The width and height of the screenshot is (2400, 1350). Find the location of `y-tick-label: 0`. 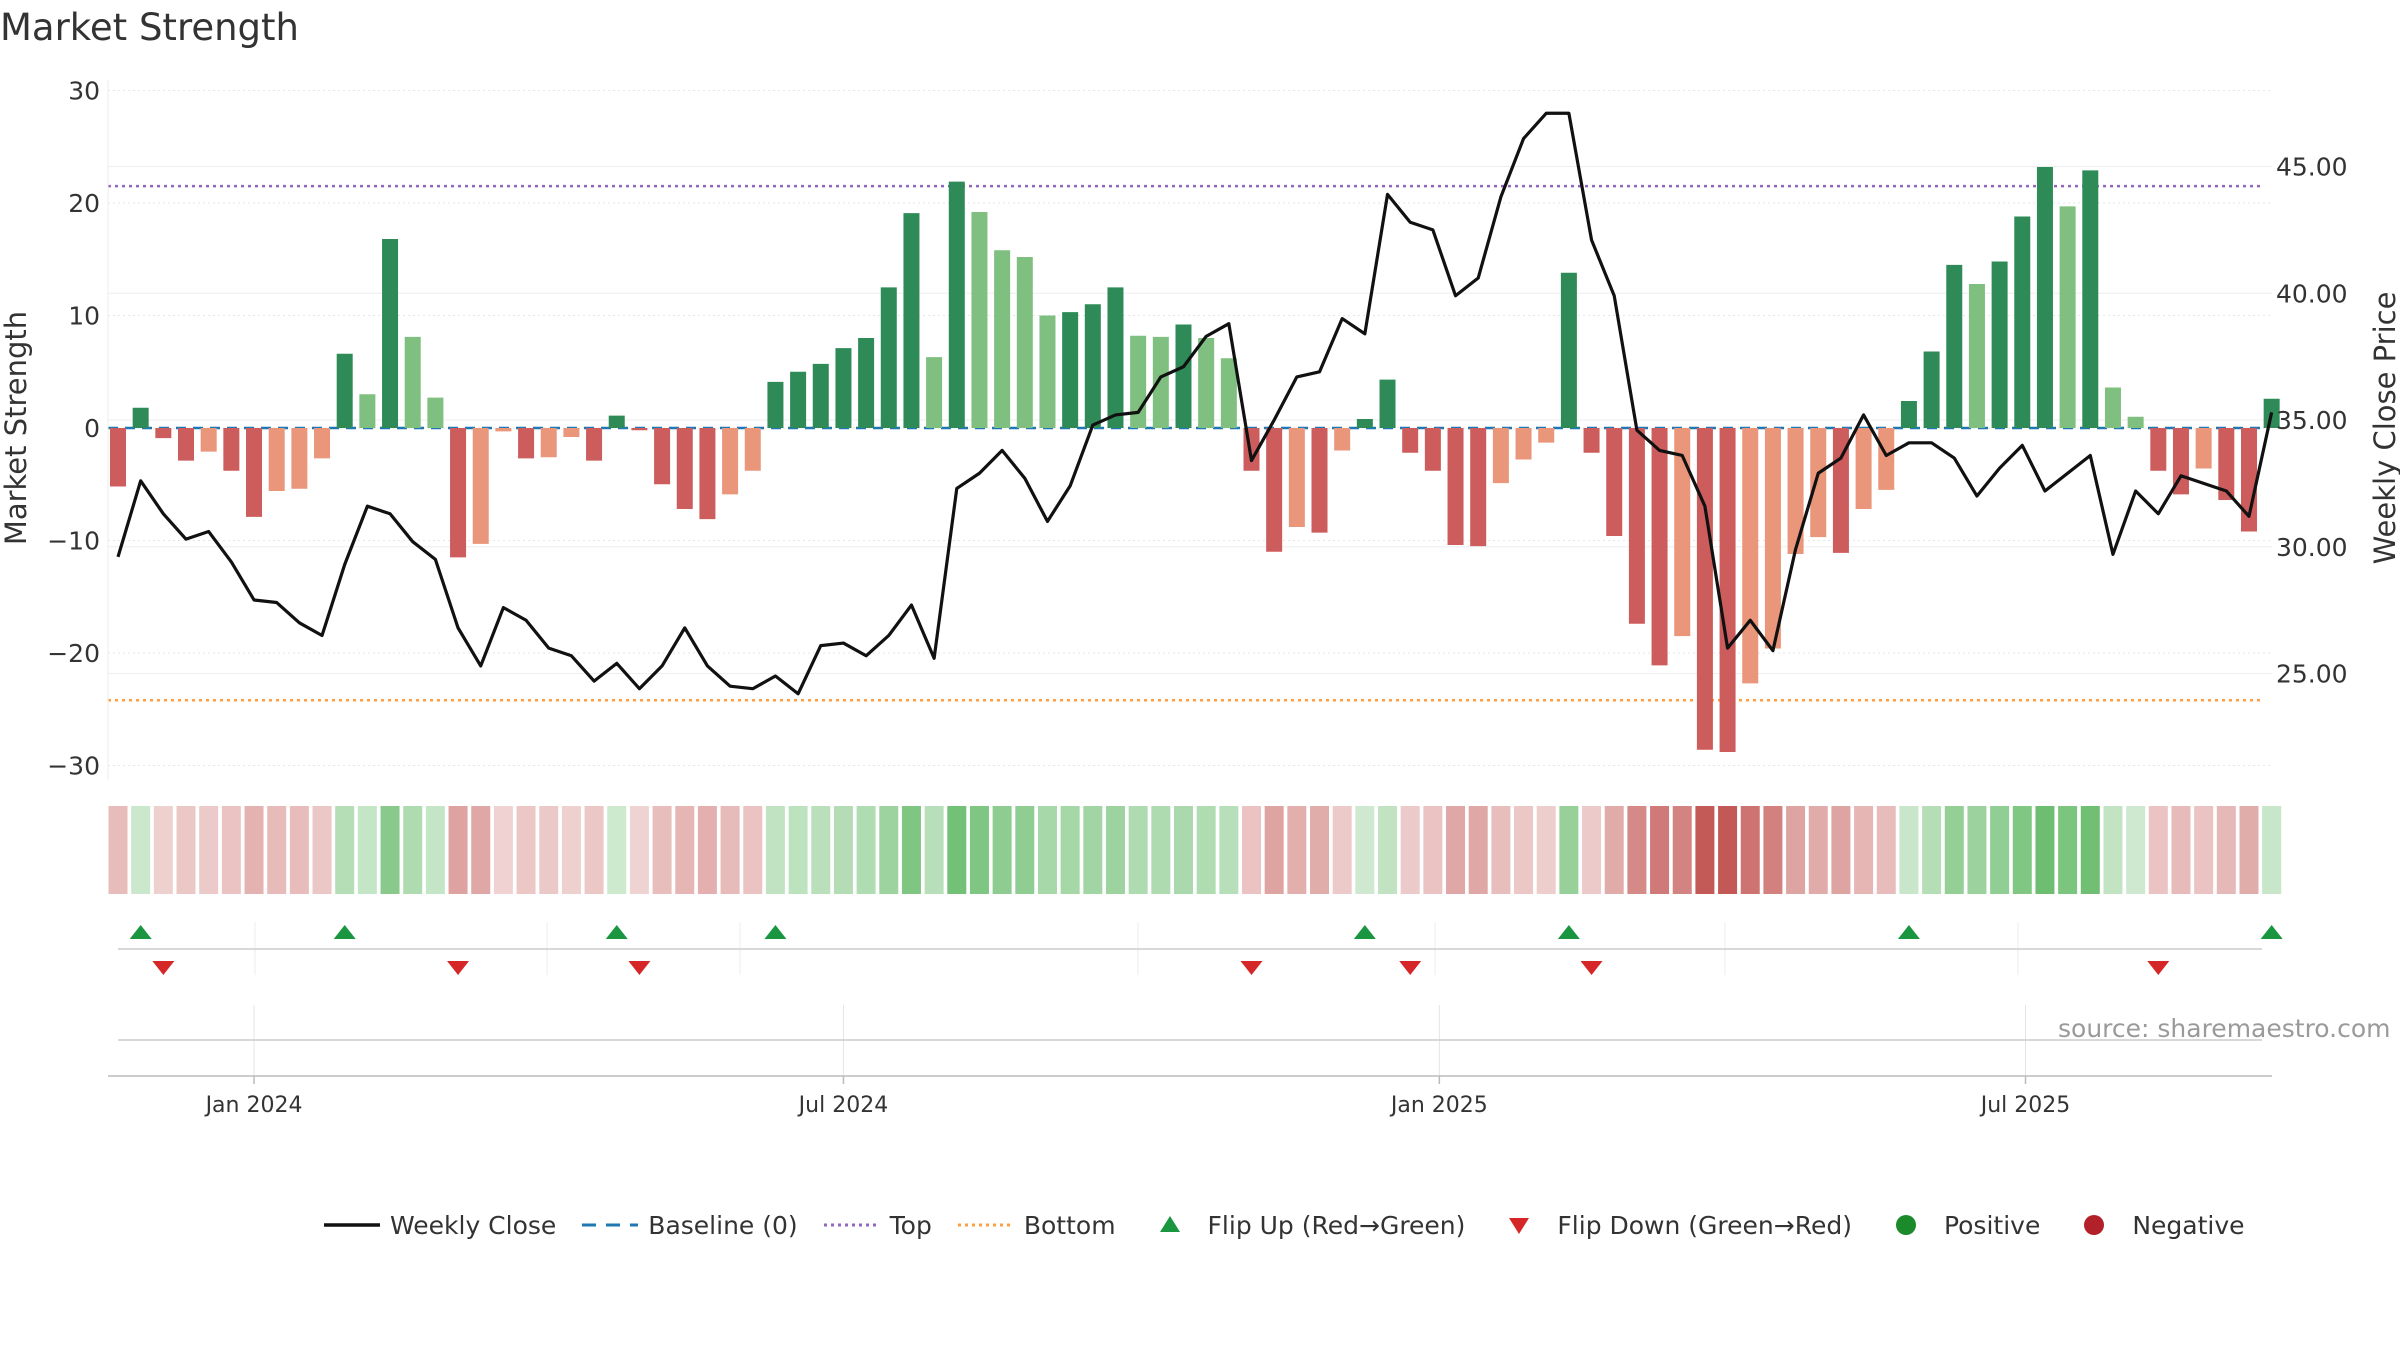

y-tick-label: 0 is located at coordinates (92, 428).